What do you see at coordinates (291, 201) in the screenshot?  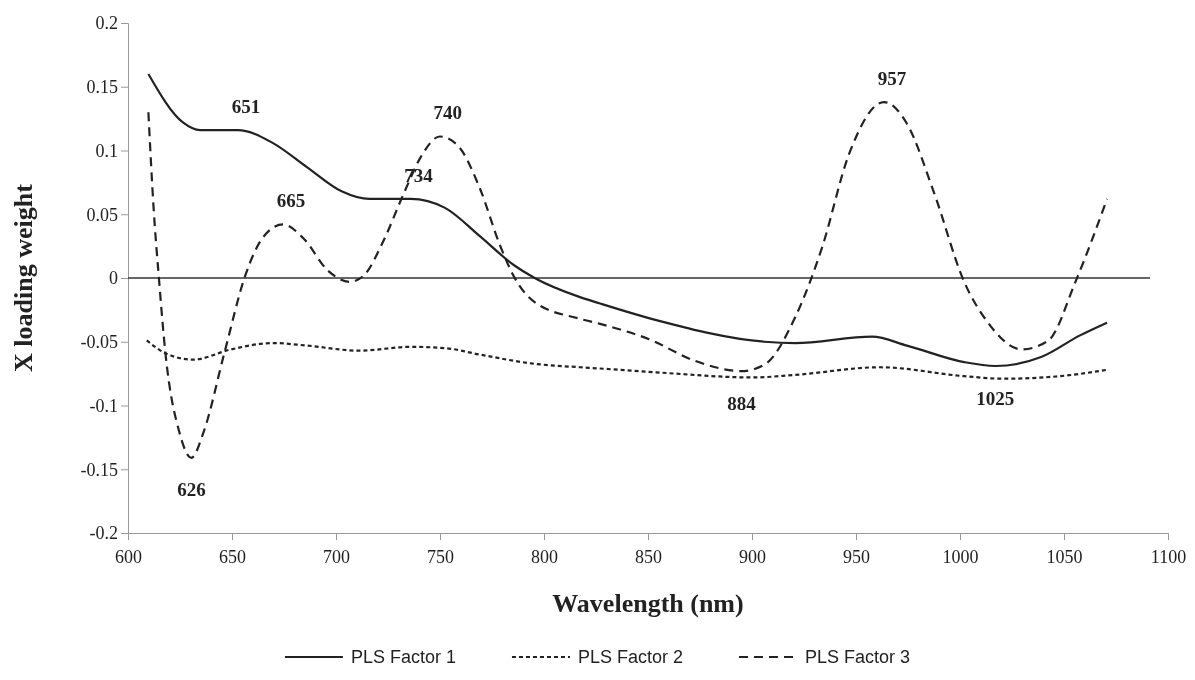 I see `annotation: 665` at bounding box center [291, 201].